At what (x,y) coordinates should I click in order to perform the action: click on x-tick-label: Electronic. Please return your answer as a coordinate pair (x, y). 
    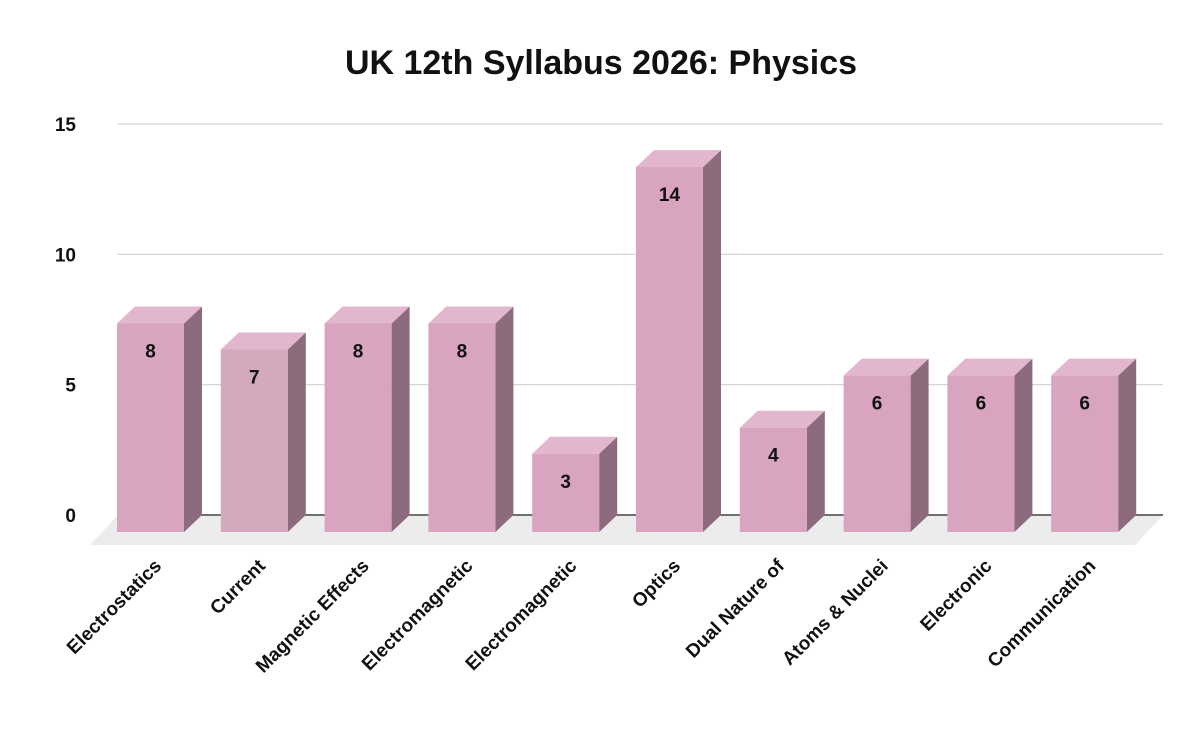
    Looking at the image, I should click on (957, 595).